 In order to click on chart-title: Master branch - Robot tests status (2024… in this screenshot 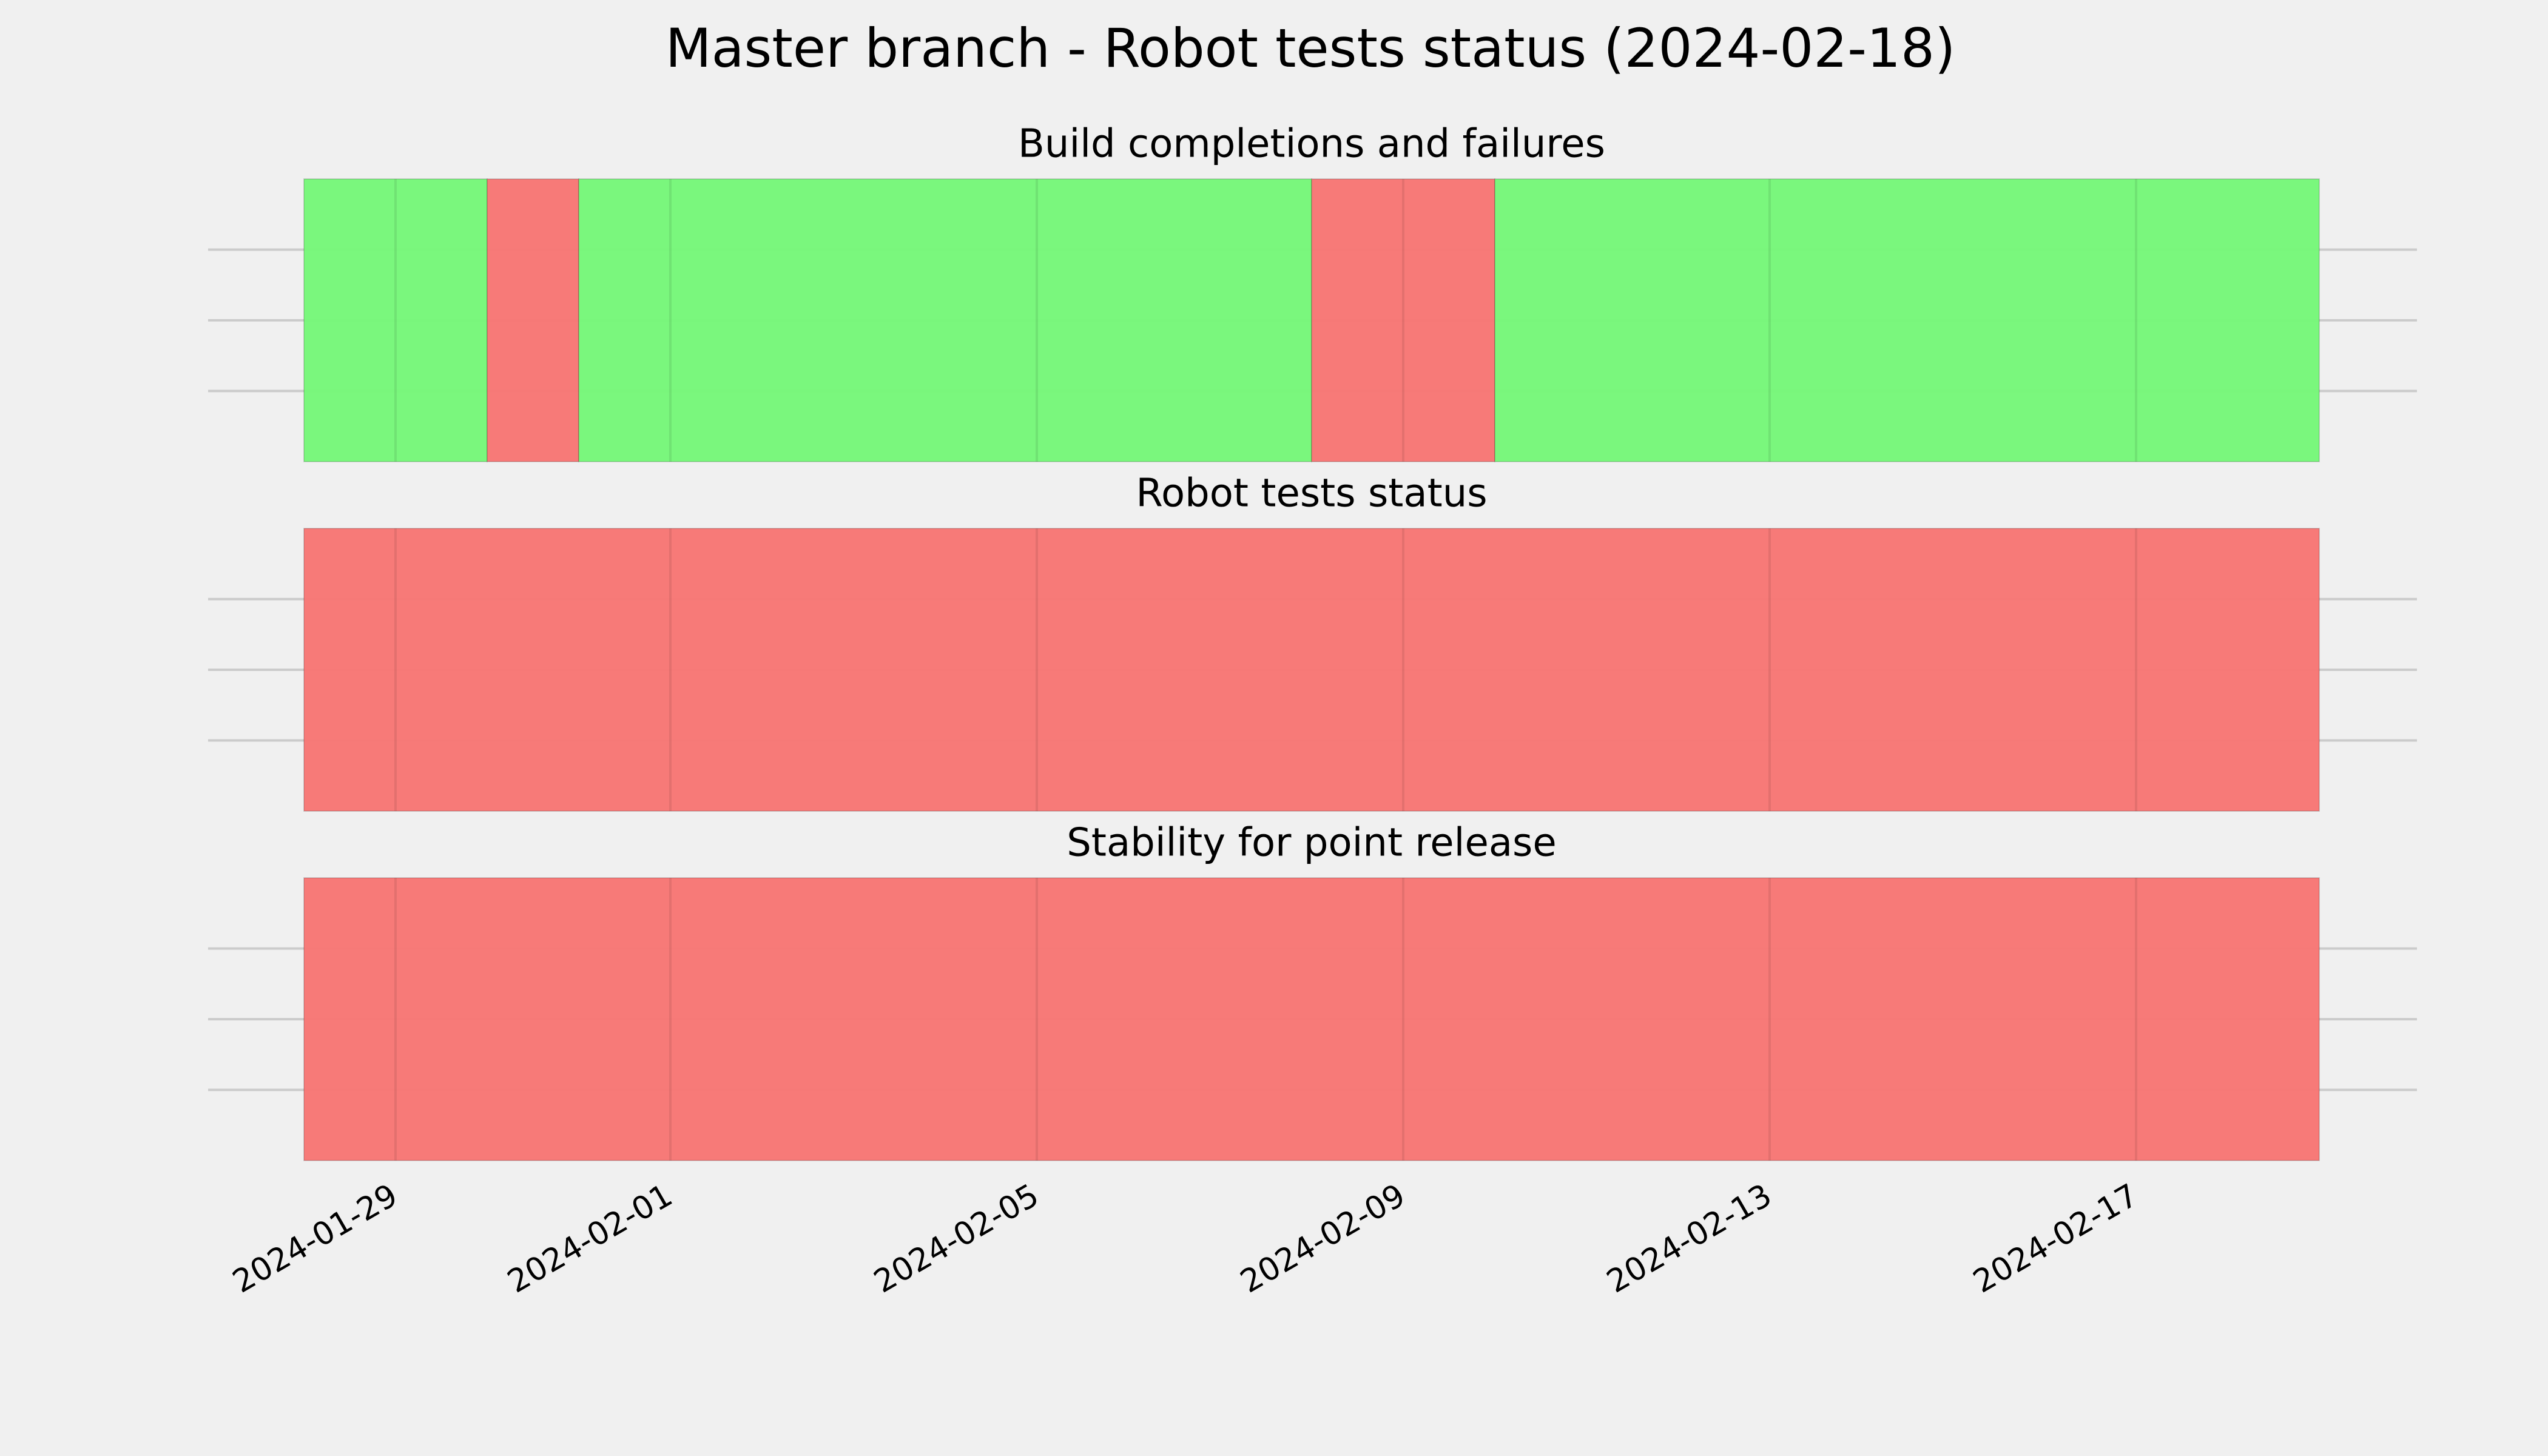, I will do `click(1311, 48)`.